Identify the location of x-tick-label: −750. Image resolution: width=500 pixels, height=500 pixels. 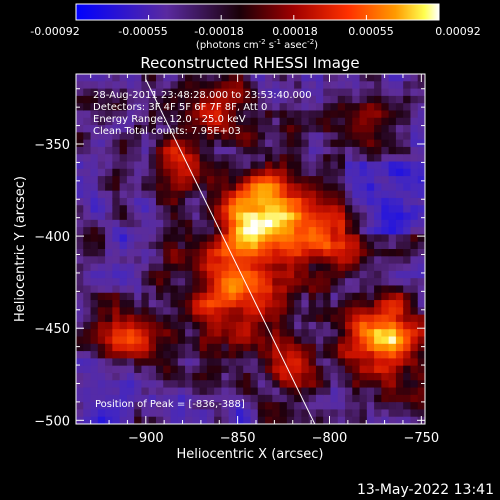
(421, 438).